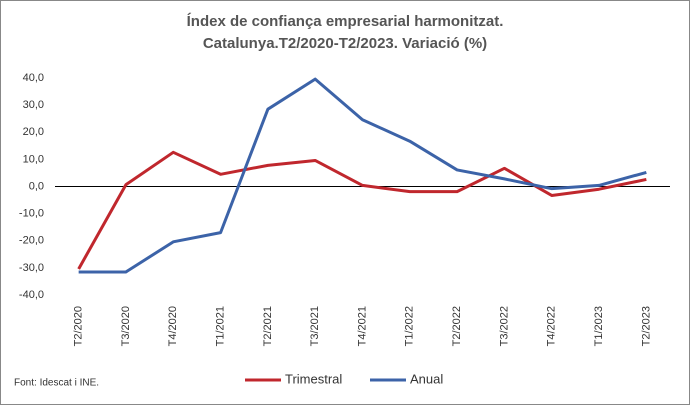 Image resolution: width=690 pixels, height=405 pixels. What do you see at coordinates (31, 295) in the screenshot?
I see `y-tick-label: -40,0` at bounding box center [31, 295].